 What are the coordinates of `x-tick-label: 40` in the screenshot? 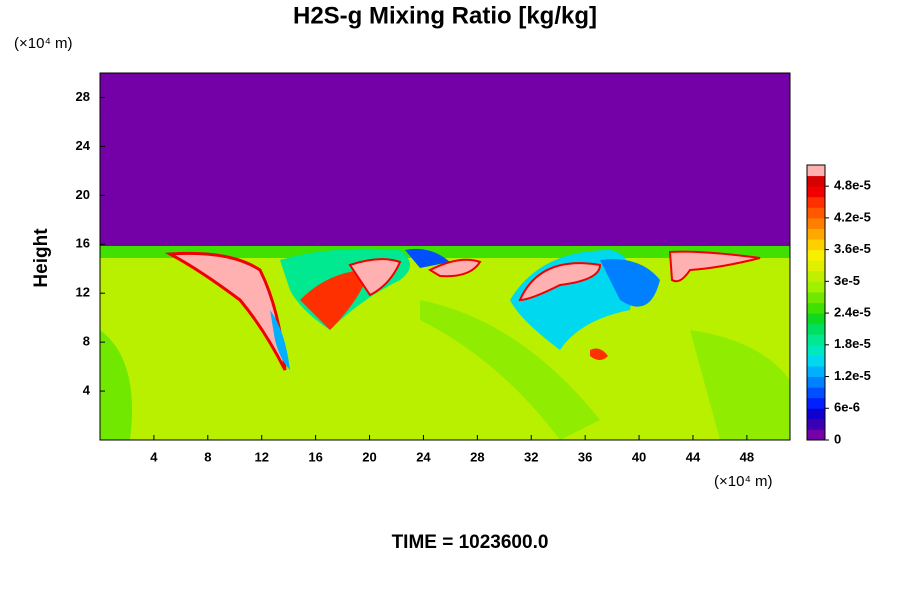 It's located at (639, 456).